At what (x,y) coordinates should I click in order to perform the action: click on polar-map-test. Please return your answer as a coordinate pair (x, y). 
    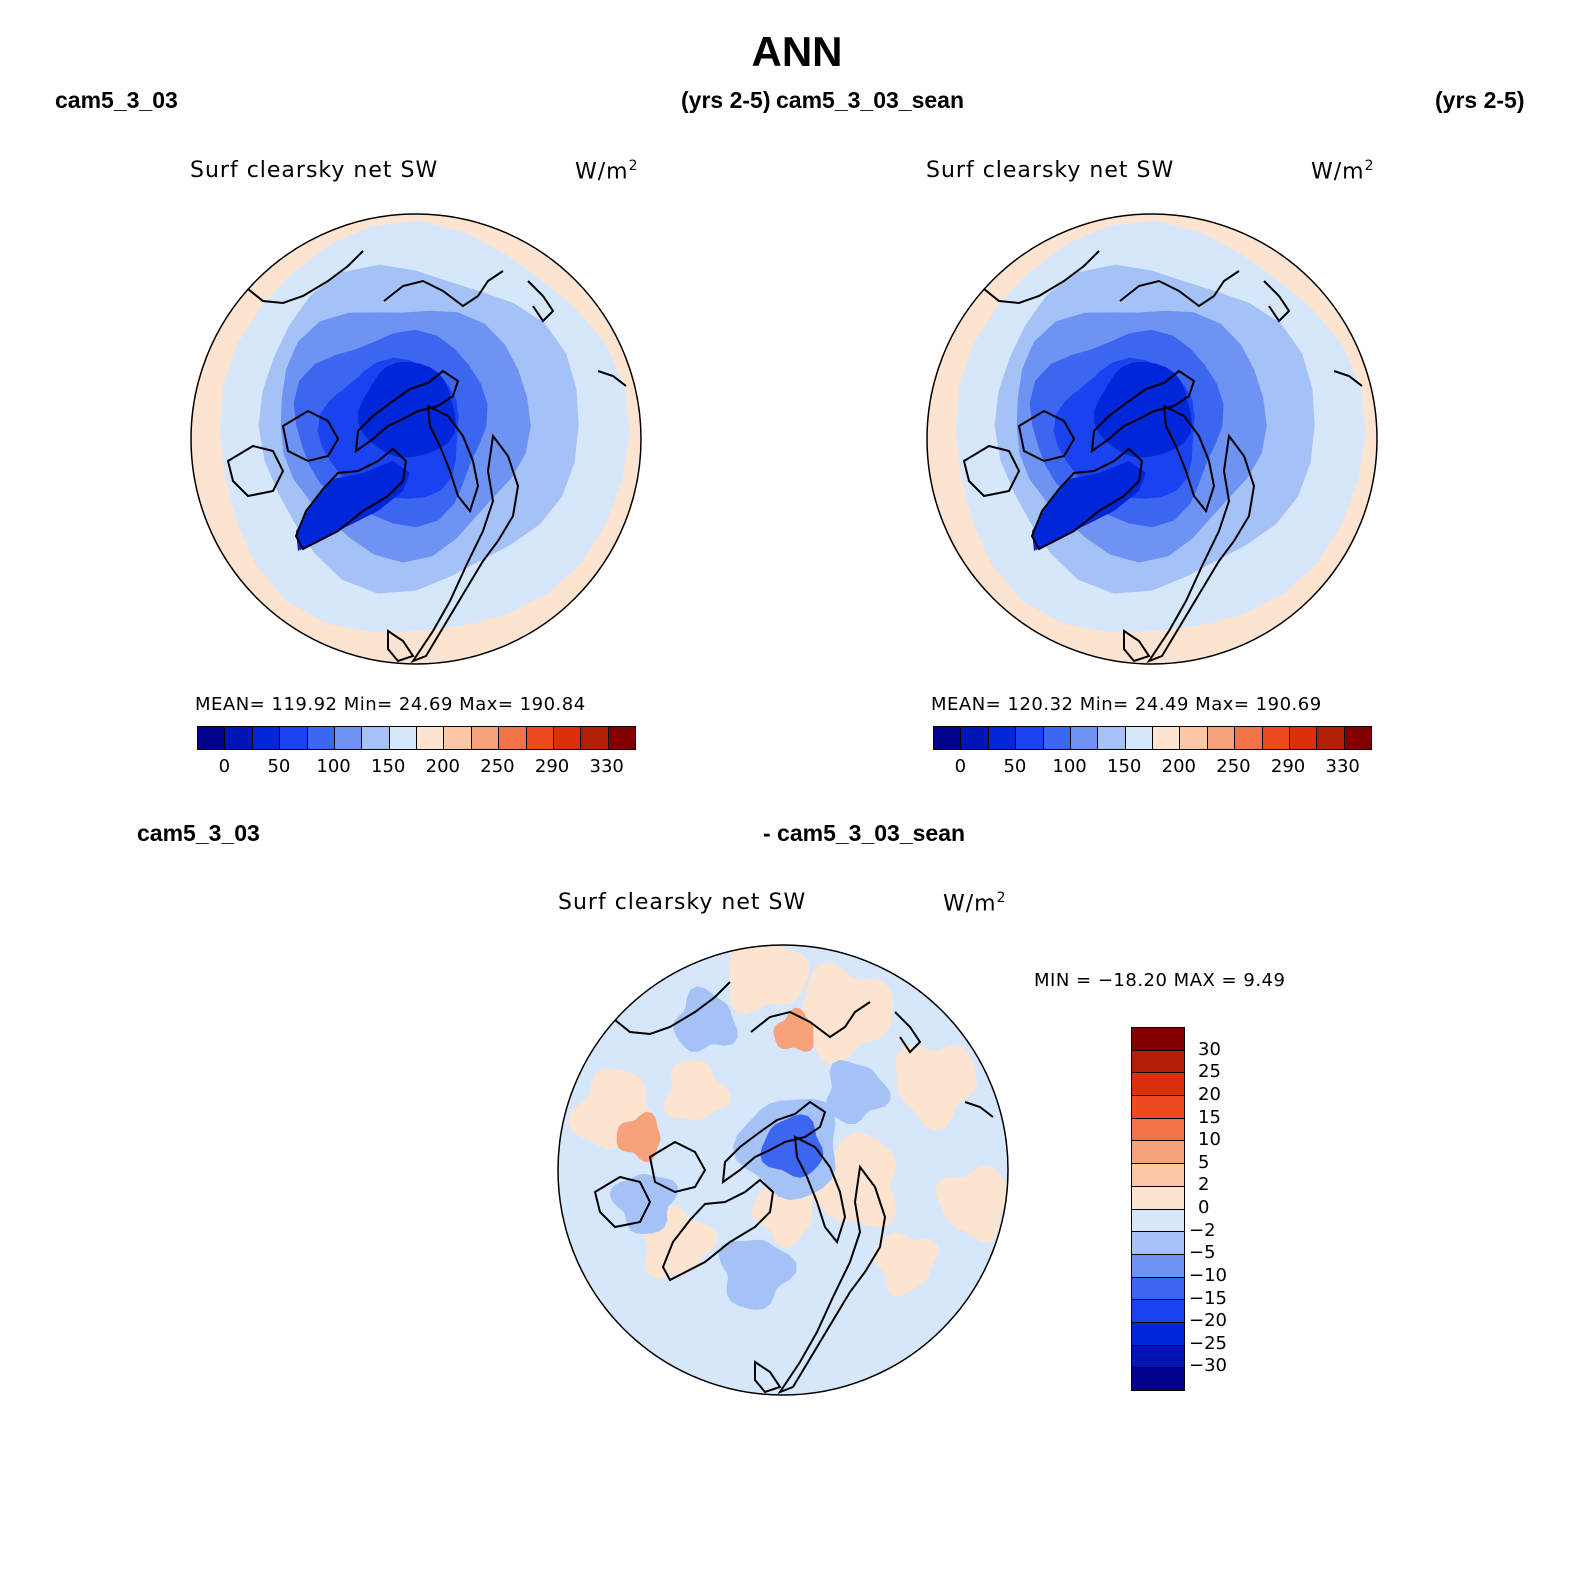
    Looking at the image, I should click on (1152, 439).